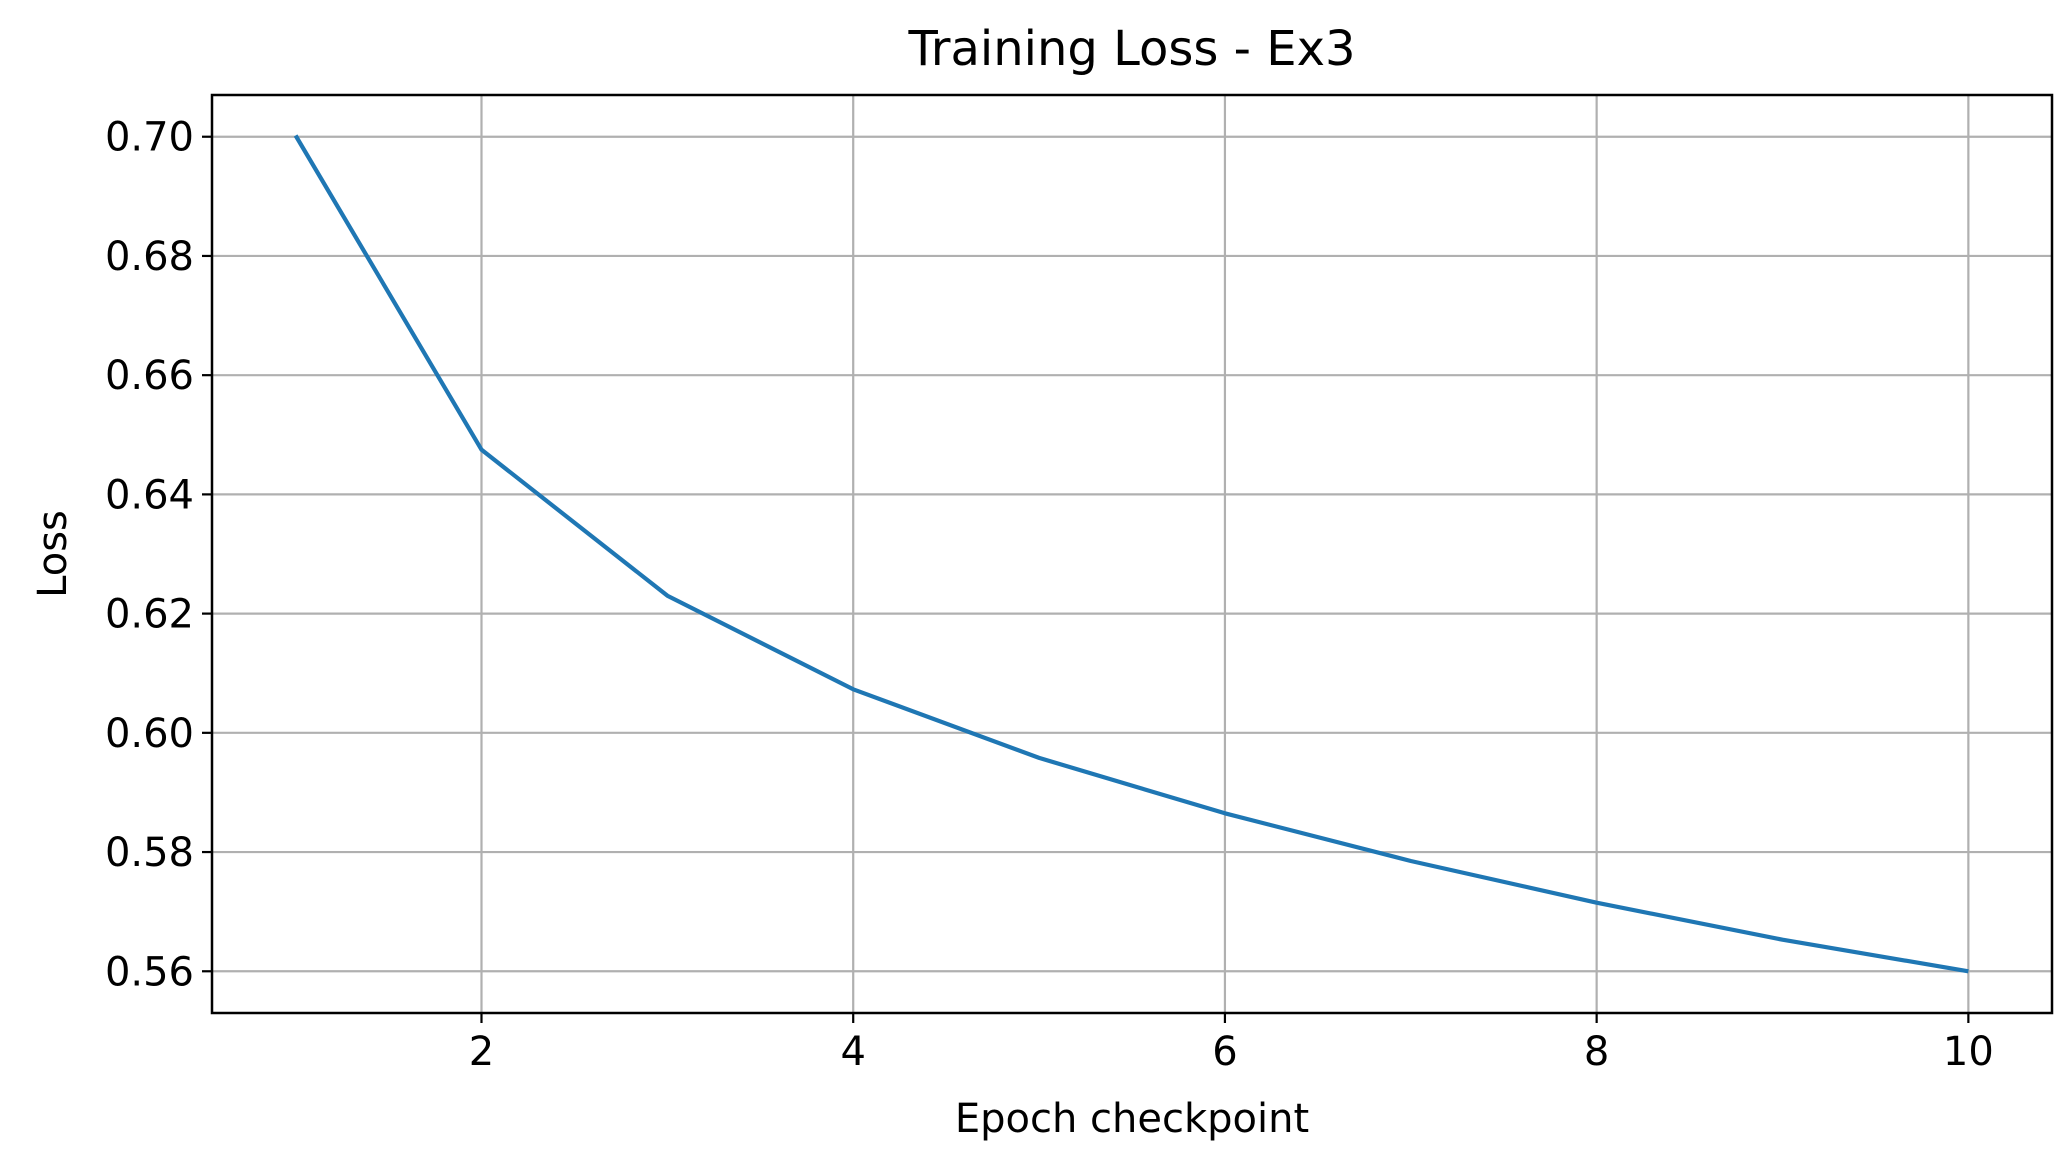  I want to click on y-tick-label: 0.56, so click(149, 972).